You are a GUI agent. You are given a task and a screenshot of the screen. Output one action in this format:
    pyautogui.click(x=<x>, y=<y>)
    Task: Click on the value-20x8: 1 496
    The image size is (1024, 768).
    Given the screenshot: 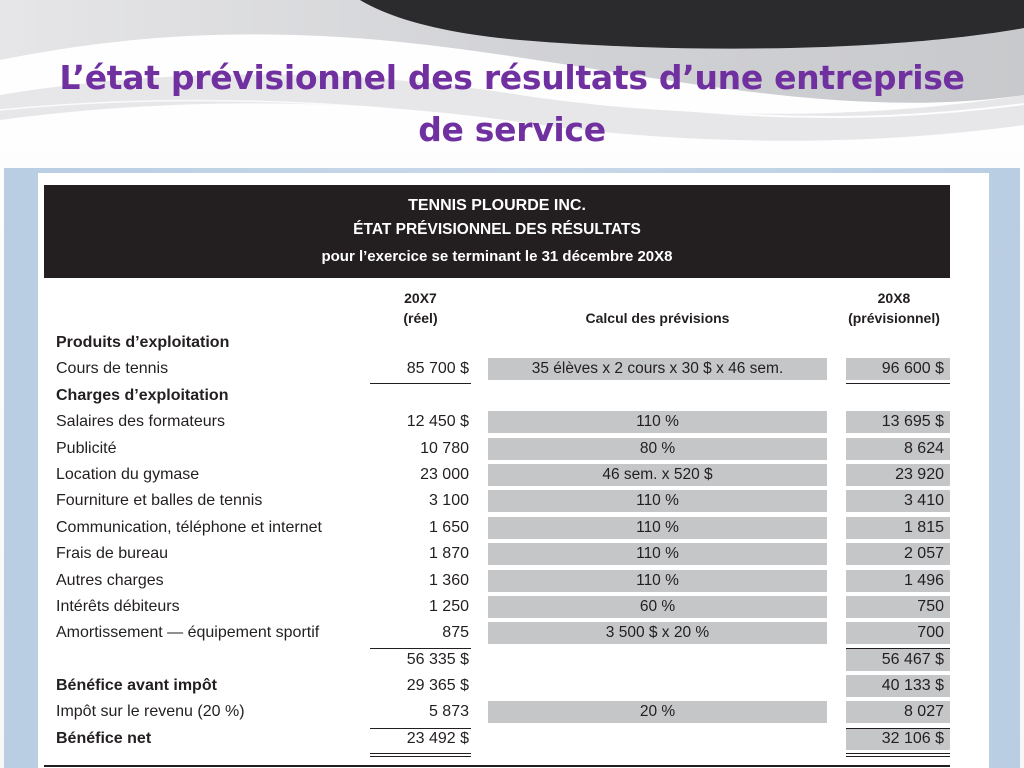 What is the action you would take?
    pyautogui.click(x=898, y=581)
    